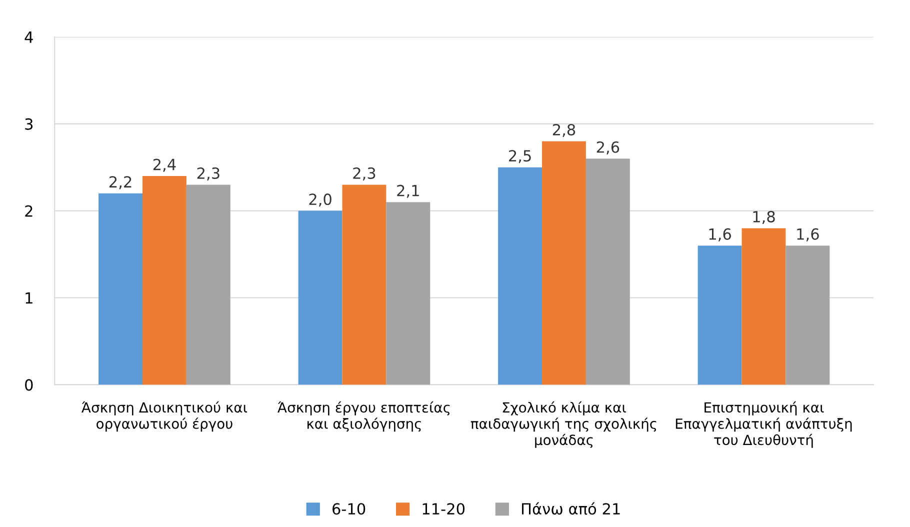 The width and height of the screenshot is (910, 527). What do you see at coordinates (28, 211) in the screenshot?
I see `y-tick-label: 2` at bounding box center [28, 211].